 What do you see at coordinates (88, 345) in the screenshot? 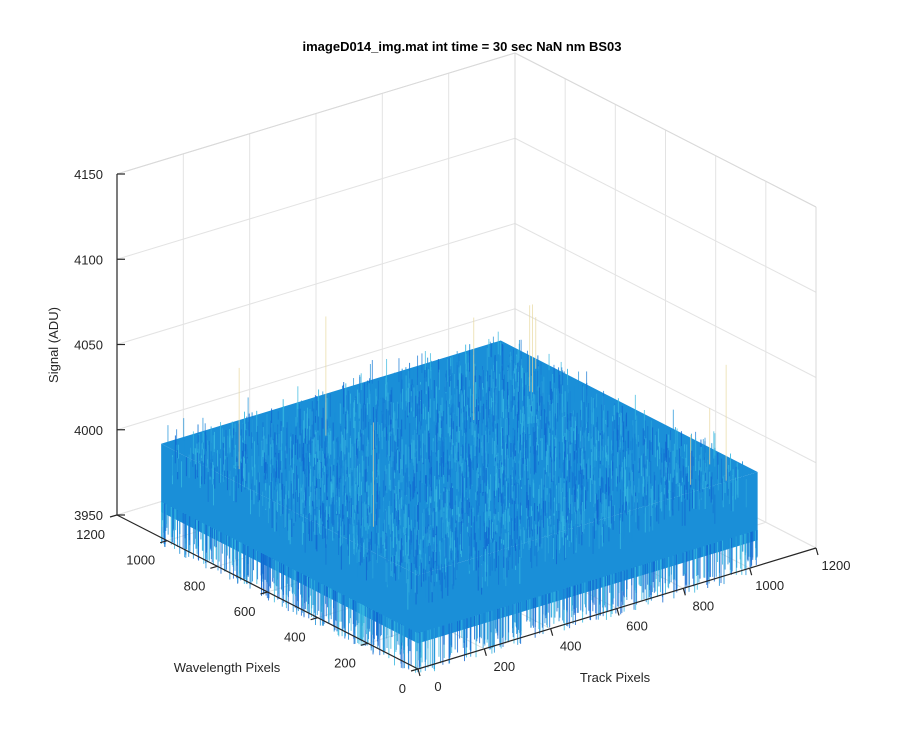
I see `z-tick-label: 4050` at bounding box center [88, 345].